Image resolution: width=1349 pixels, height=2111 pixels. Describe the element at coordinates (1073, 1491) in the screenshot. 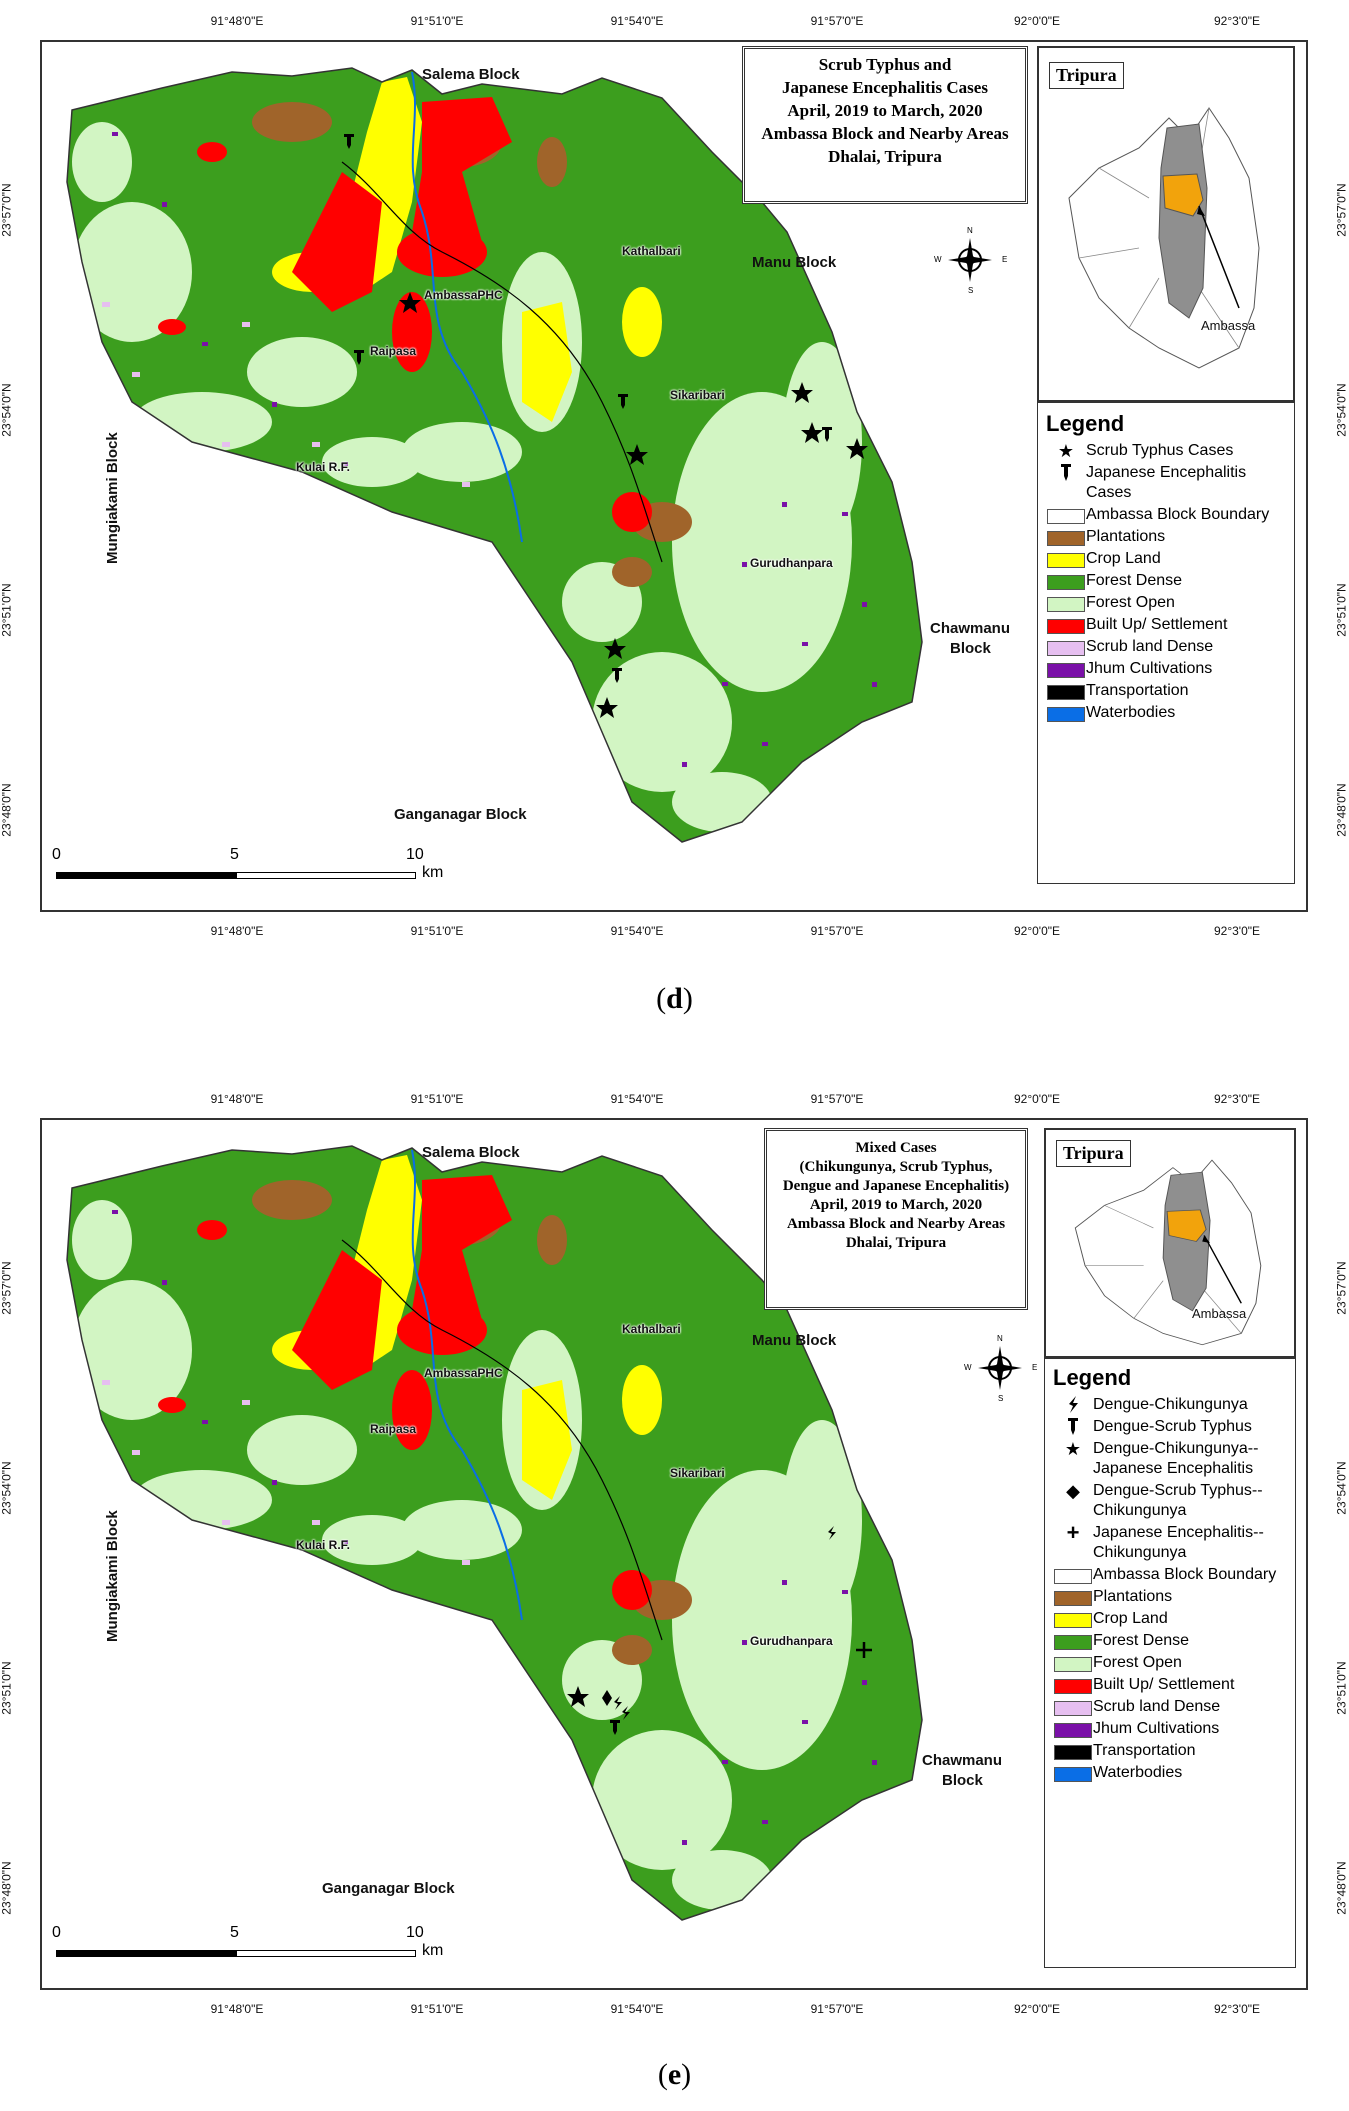

I see `diamond-icon: ◆` at that location.